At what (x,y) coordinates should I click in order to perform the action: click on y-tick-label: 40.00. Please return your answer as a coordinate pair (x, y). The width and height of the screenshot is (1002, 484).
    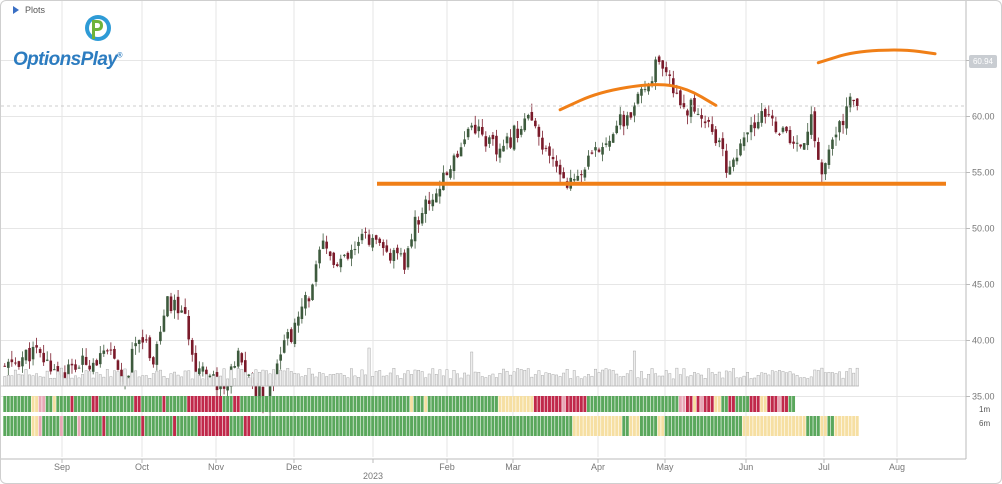
    Looking at the image, I should click on (983, 341).